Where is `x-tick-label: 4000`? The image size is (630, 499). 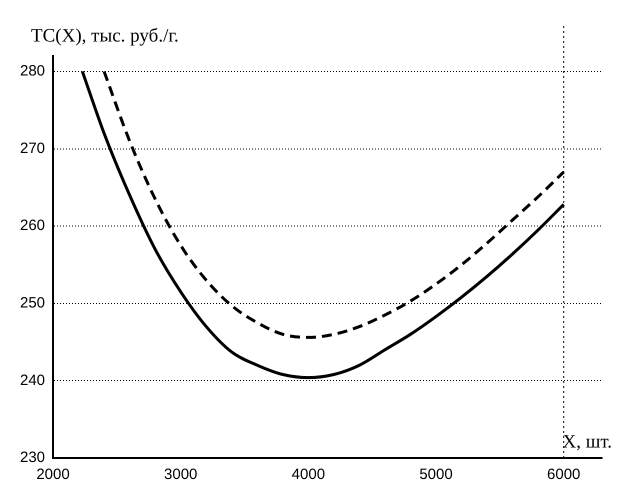
x-tick-label: 4000 is located at coordinates (309, 475).